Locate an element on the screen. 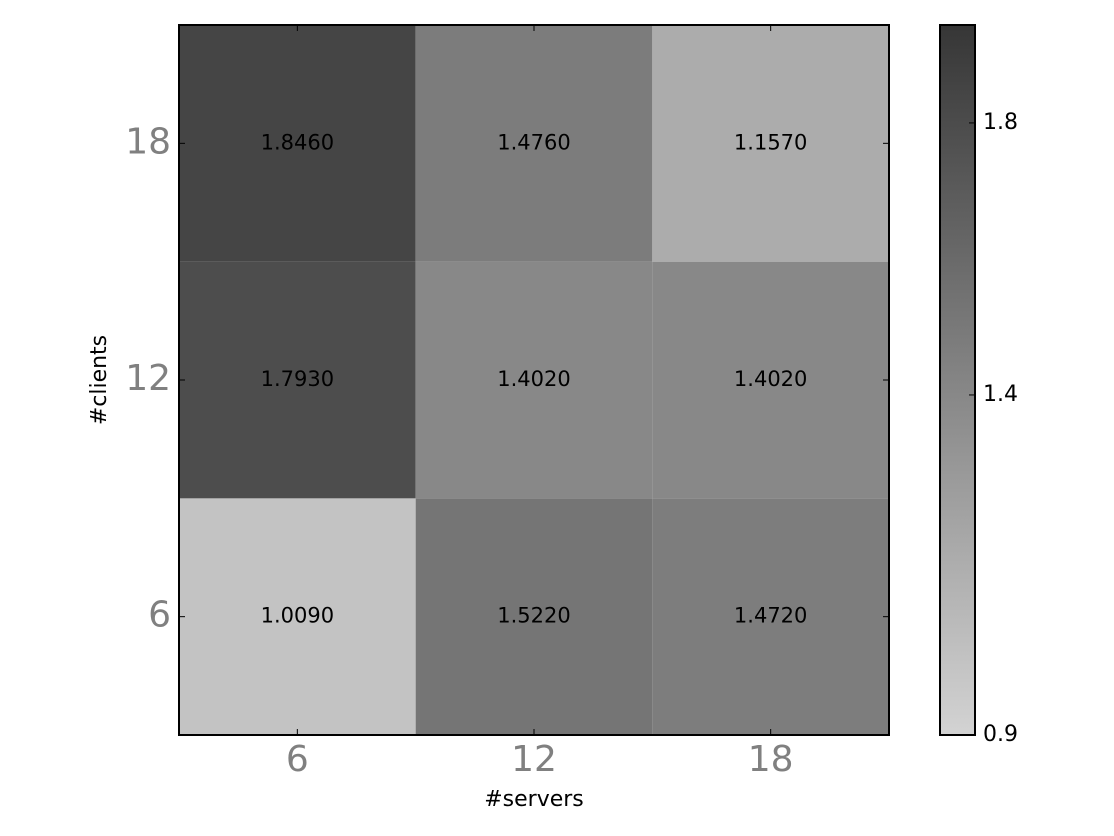  cell-label: 1.4720 is located at coordinates (770, 616).